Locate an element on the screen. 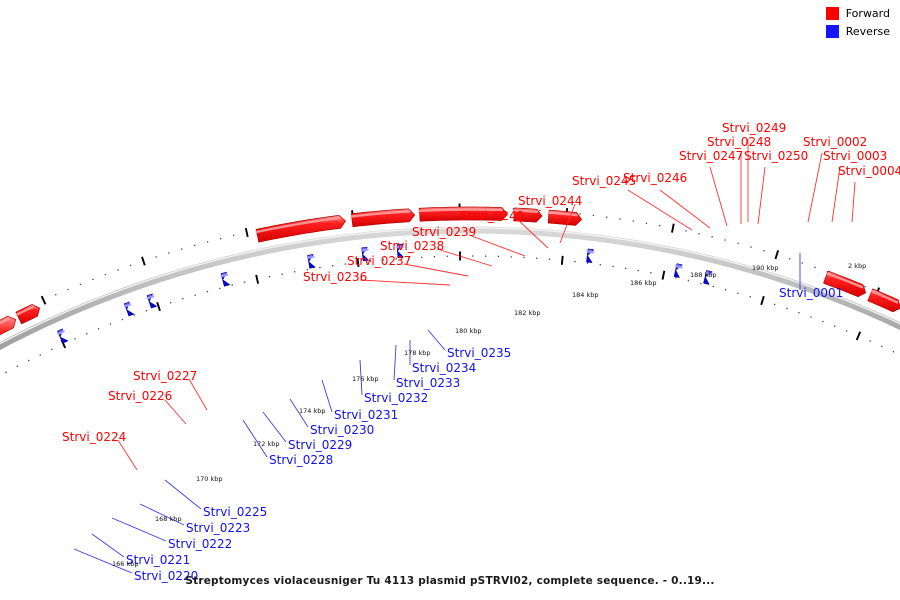 Image resolution: width=900 pixels, height=600 pixels. gene-label: Strvi_0246 is located at coordinates (655, 178).